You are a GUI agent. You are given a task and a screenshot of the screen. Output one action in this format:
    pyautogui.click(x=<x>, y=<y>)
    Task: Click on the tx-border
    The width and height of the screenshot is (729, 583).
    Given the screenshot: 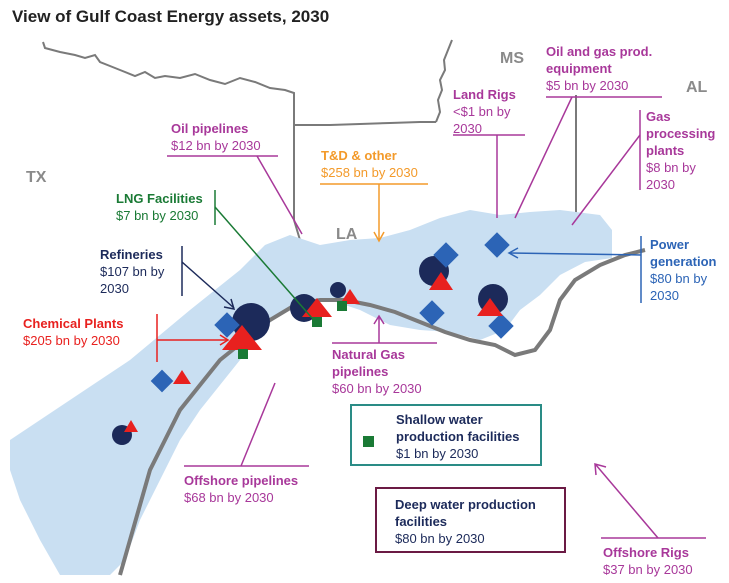 What is the action you would take?
    pyautogui.click(x=168, y=130)
    